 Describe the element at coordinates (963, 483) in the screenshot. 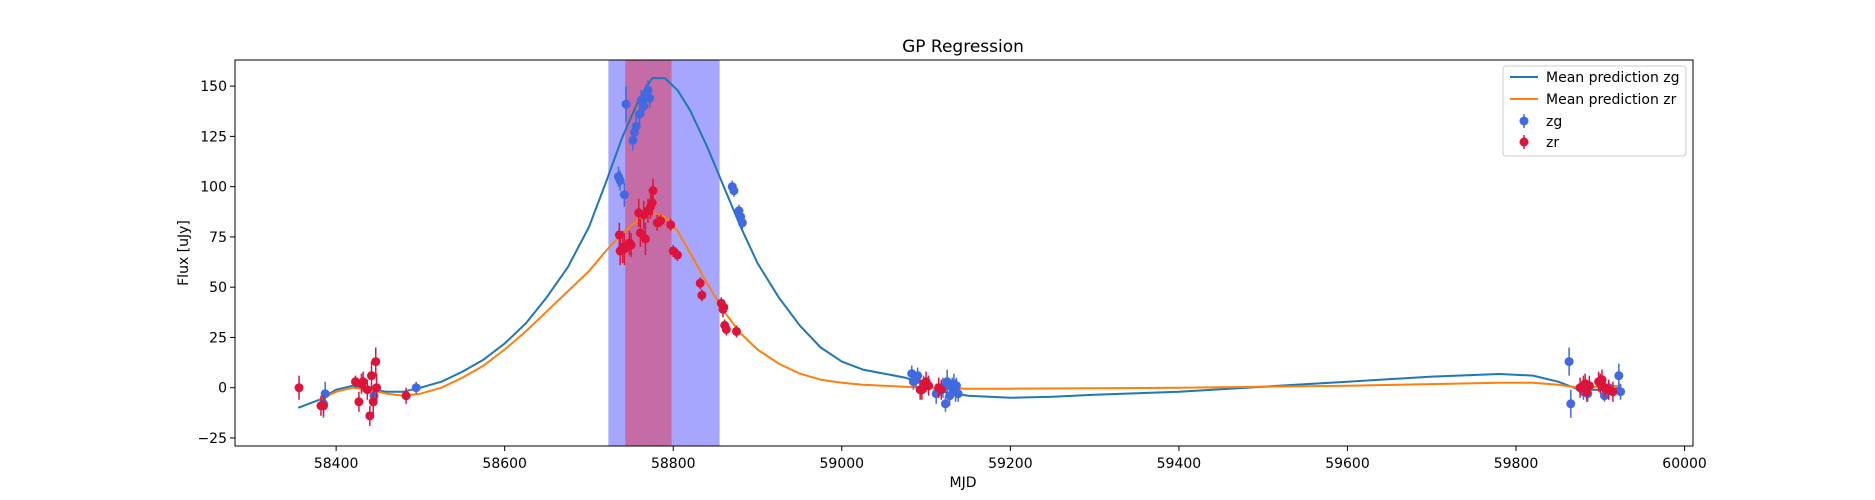

I see `x-axis-label: MJD` at that location.